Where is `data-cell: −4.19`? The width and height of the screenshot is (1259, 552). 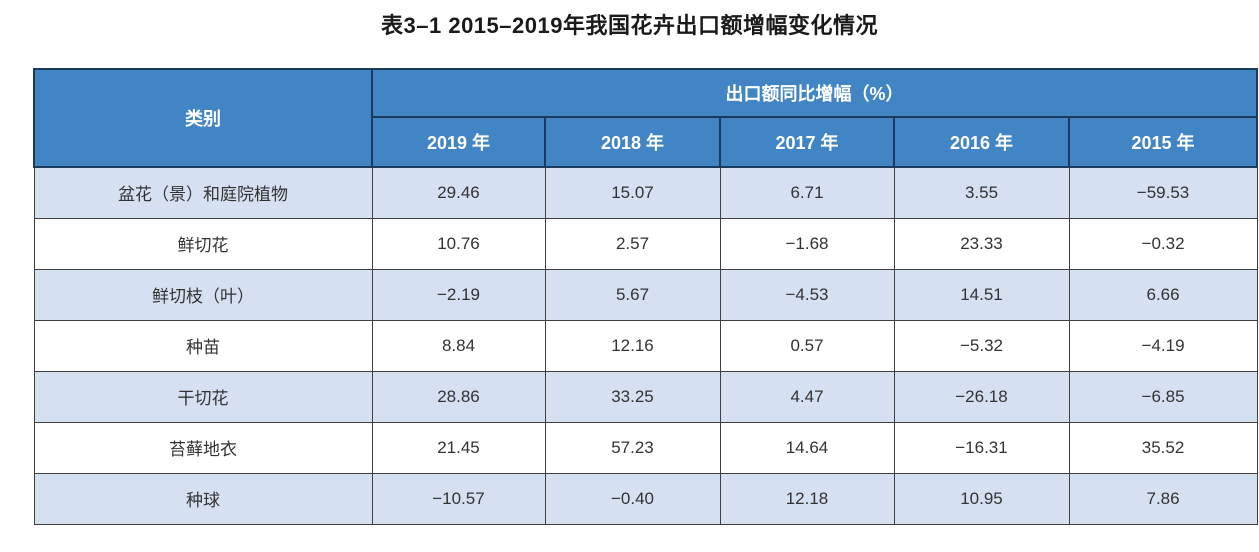
data-cell: −4.19 is located at coordinates (1163, 345).